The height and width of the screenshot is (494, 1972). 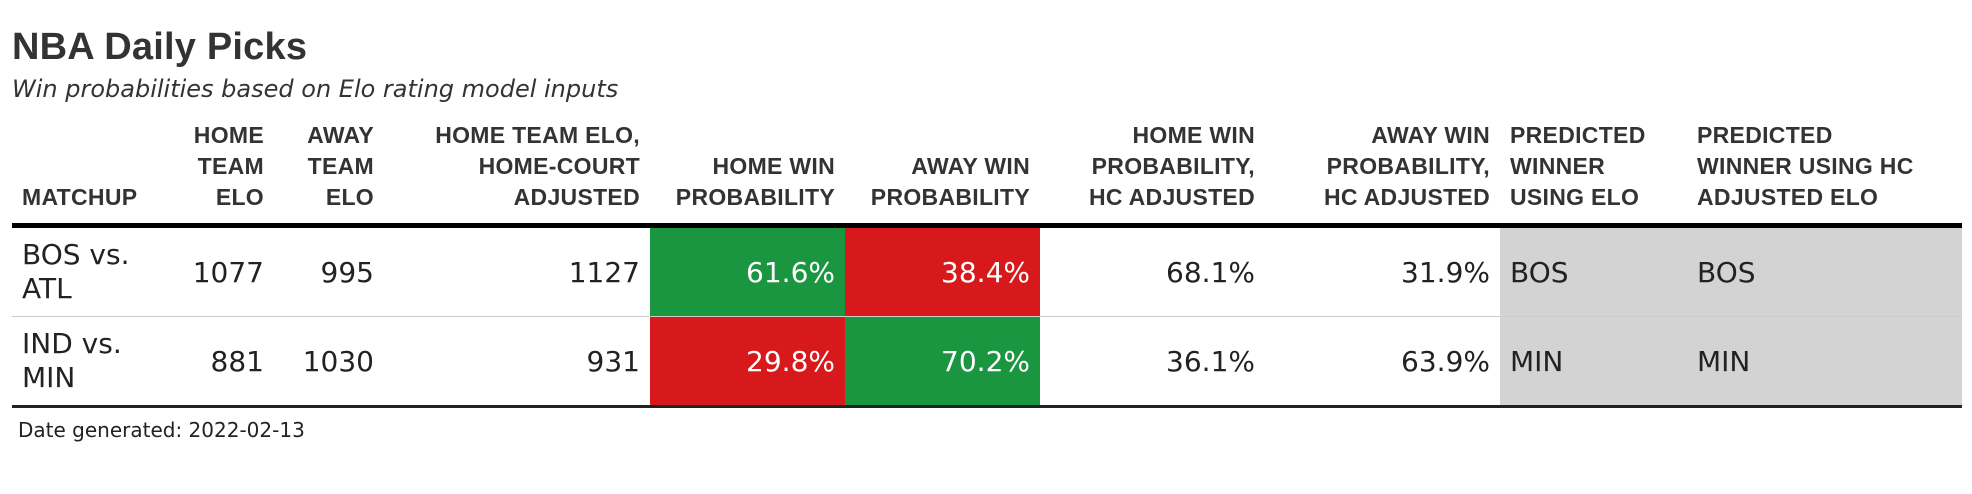 What do you see at coordinates (219, 174) in the screenshot?
I see `col-header-home-elo: HOME TEAM ELO` at bounding box center [219, 174].